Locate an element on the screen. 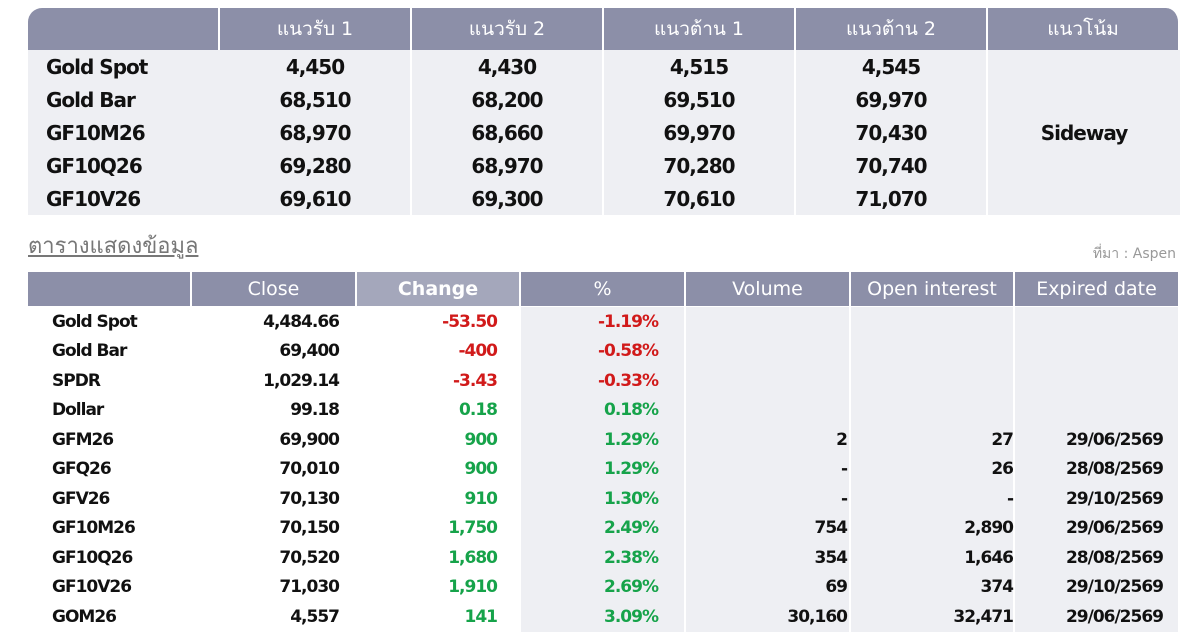 The width and height of the screenshot is (1200, 637). data-value: 374 is located at coordinates (933, 587).